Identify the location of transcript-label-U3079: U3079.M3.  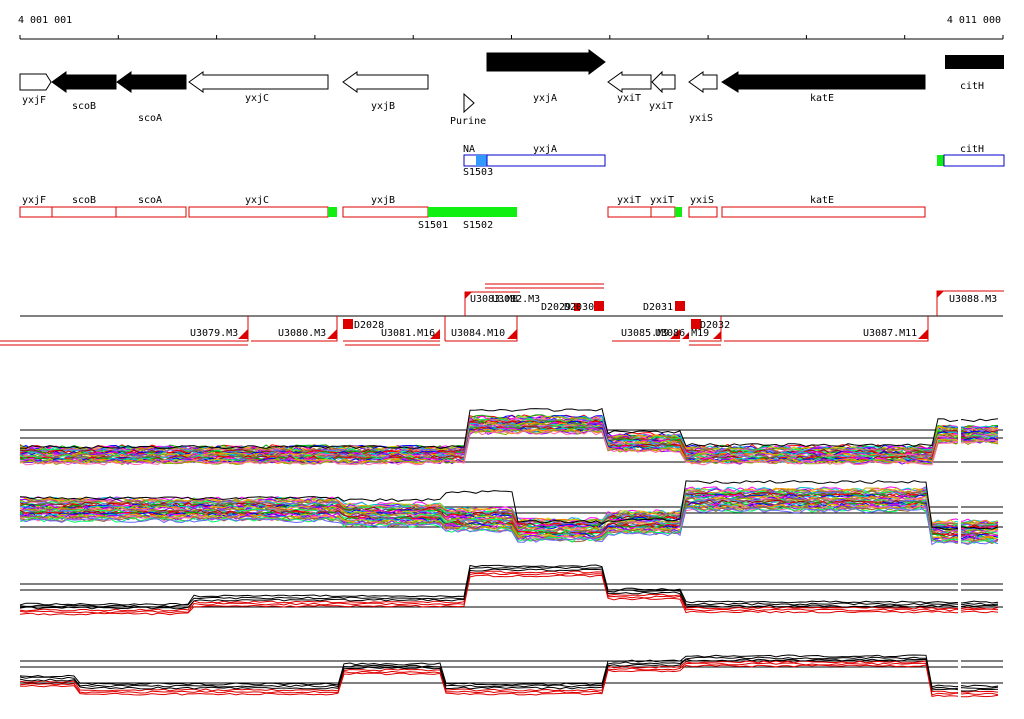
(214, 333).